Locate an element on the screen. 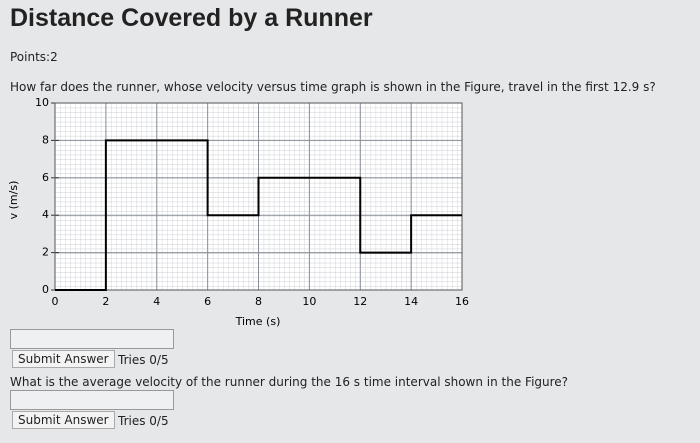  y-tick-label: 6 is located at coordinates (45, 177).